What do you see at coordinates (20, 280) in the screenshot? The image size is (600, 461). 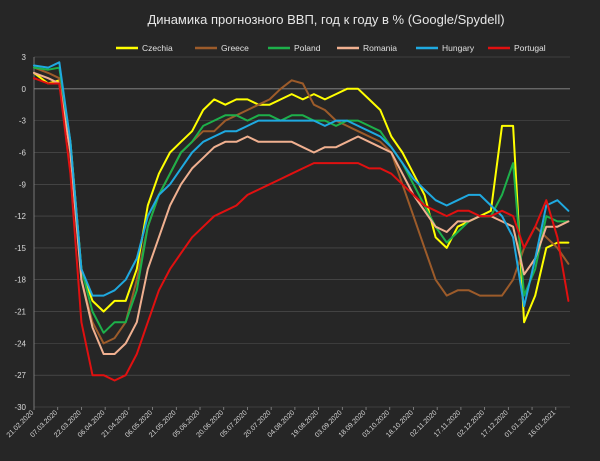 I see `y-tick-label: -18` at bounding box center [20, 280].